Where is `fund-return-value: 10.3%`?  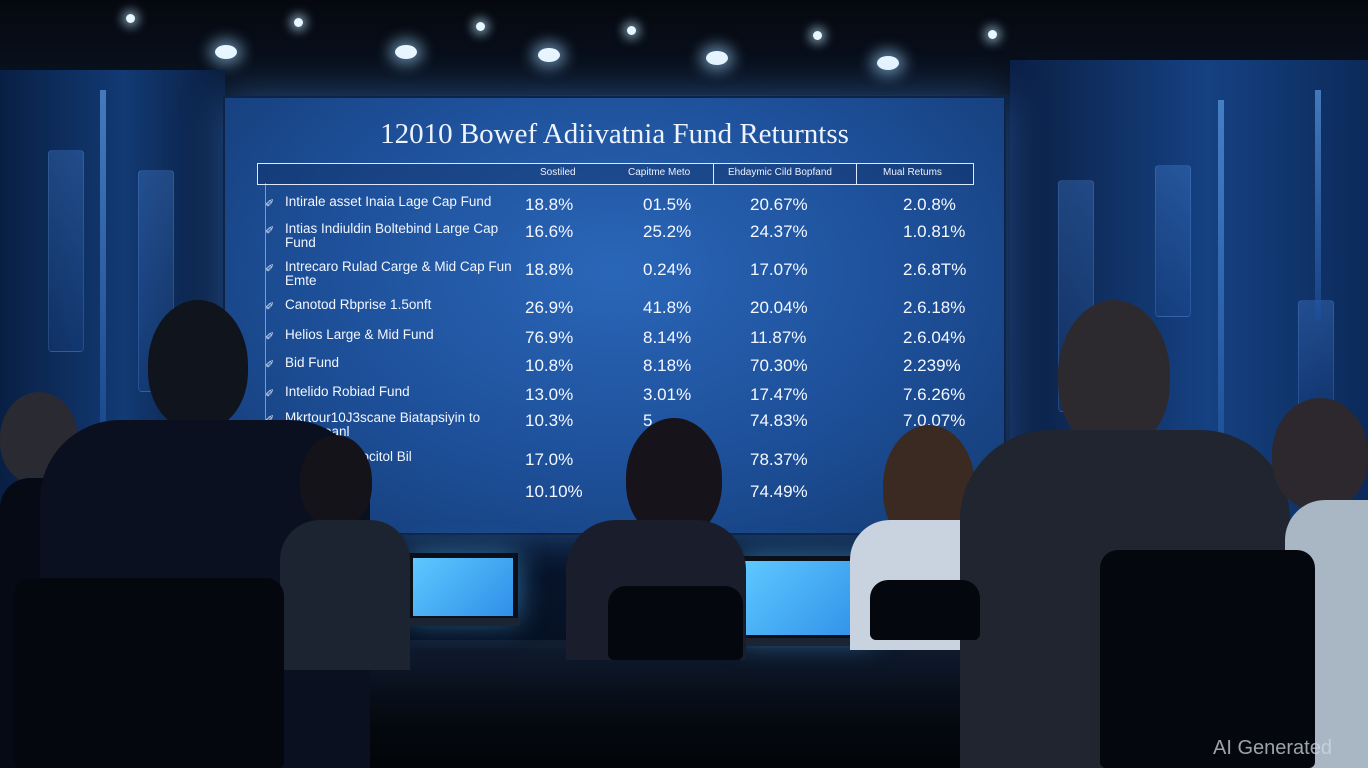 fund-return-value: 10.3% is located at coordinates (549, 420).